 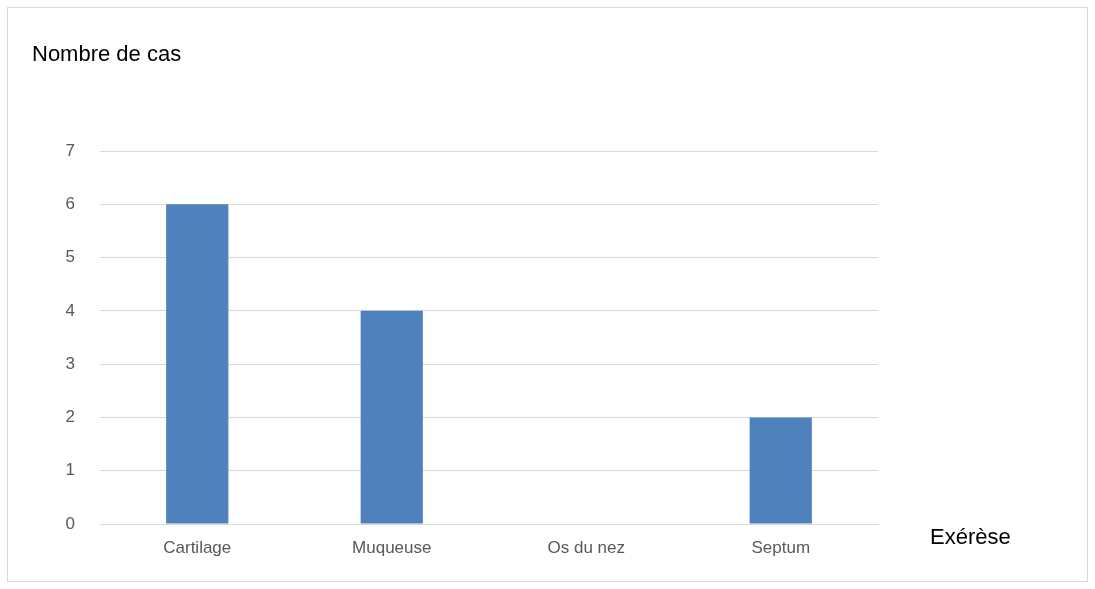 I want to click on x-tick-label: Os du nez, so click(x=586, y=547).